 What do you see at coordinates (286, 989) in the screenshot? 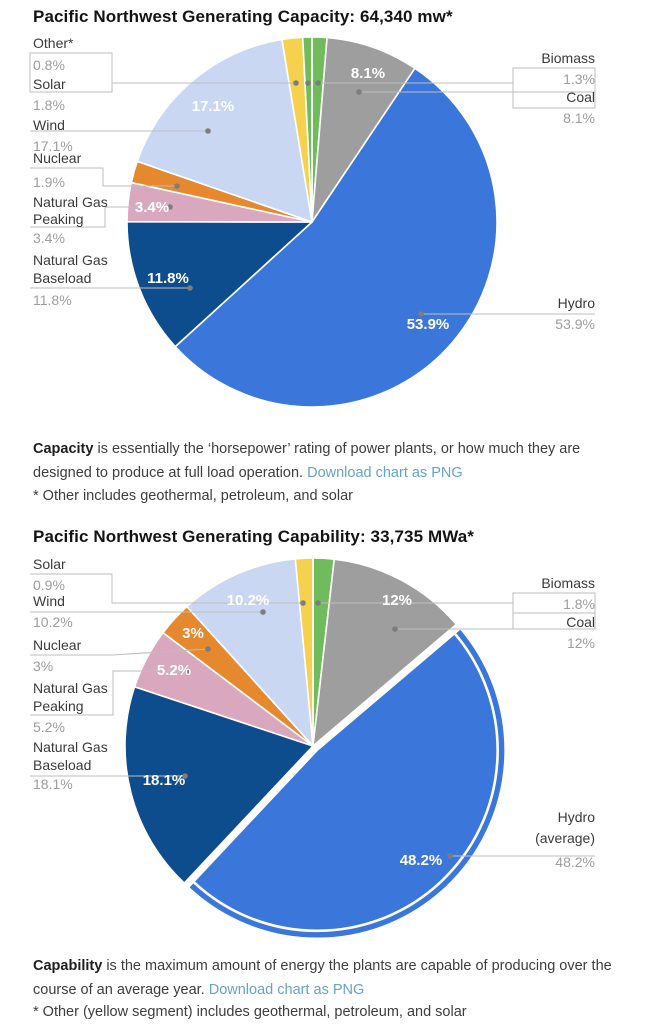
I see `download-png-link-capability: Download chart as PNG` at bounding box center [286, 989].